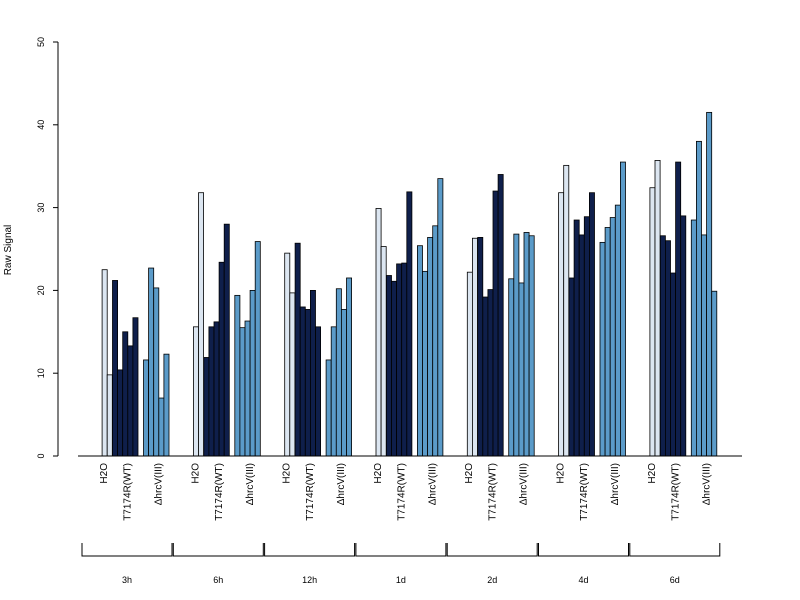  Describe the element at coordinates (47, 248) in the screenshot. I see `y-axis: 0 10 20 30 40 50` at that location.